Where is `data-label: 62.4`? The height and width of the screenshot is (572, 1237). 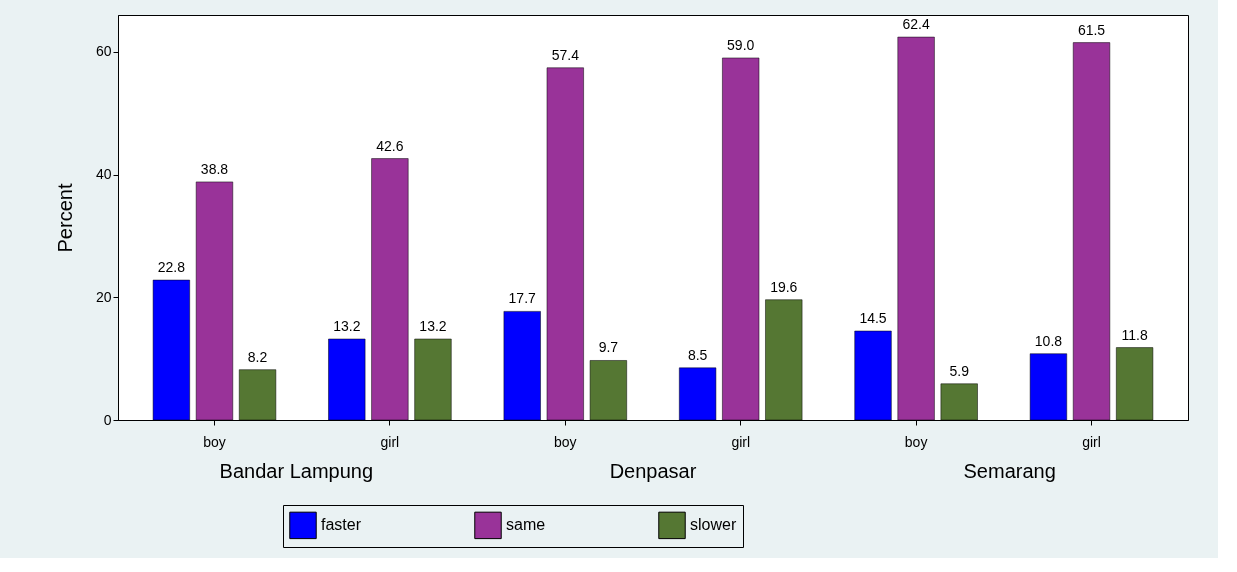
data-label: 62.4 is located at coordinates (916, 24).